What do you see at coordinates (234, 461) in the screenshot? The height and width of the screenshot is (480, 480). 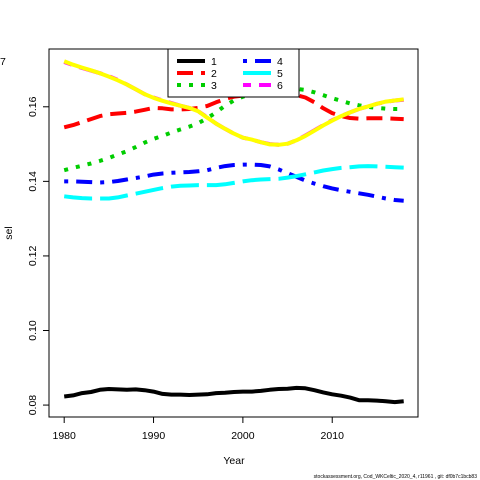 I see `x-axis-title: Year` at bounding box center [234, 461].